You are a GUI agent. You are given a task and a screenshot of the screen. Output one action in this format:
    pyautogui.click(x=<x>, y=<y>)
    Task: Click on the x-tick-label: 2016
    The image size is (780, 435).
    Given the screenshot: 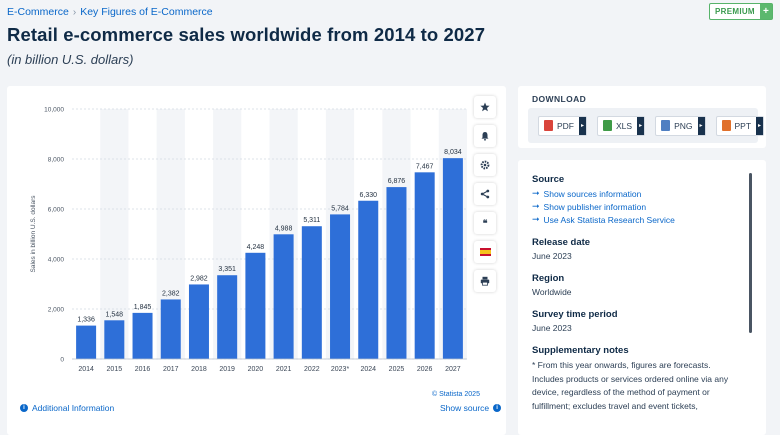 What is the action you would take?
    pyautogui.click(x=143, y=369)
    